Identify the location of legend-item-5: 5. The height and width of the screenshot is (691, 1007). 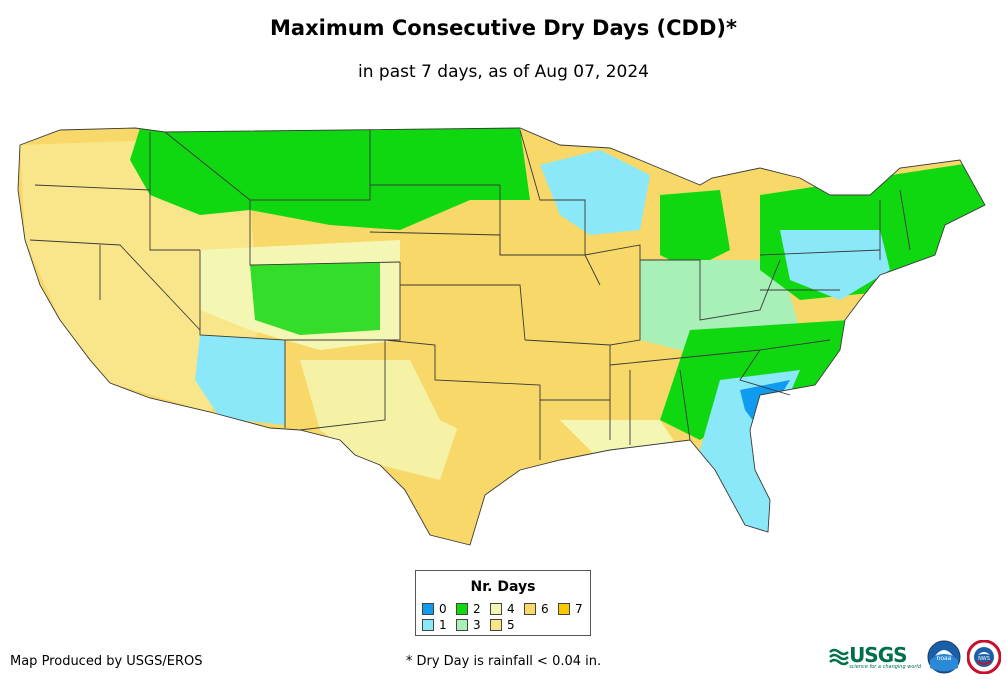
(502, 625).